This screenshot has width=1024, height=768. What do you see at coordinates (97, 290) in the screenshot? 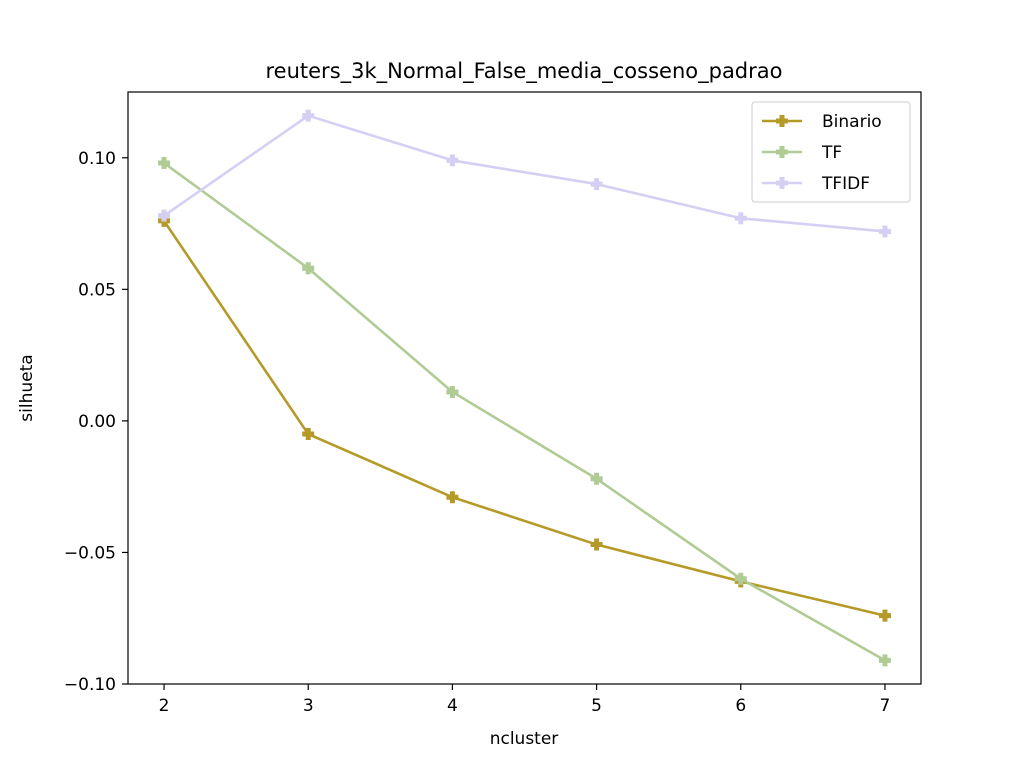
I see `y-tick-label: 0.05` at bounding box center [97, 290].